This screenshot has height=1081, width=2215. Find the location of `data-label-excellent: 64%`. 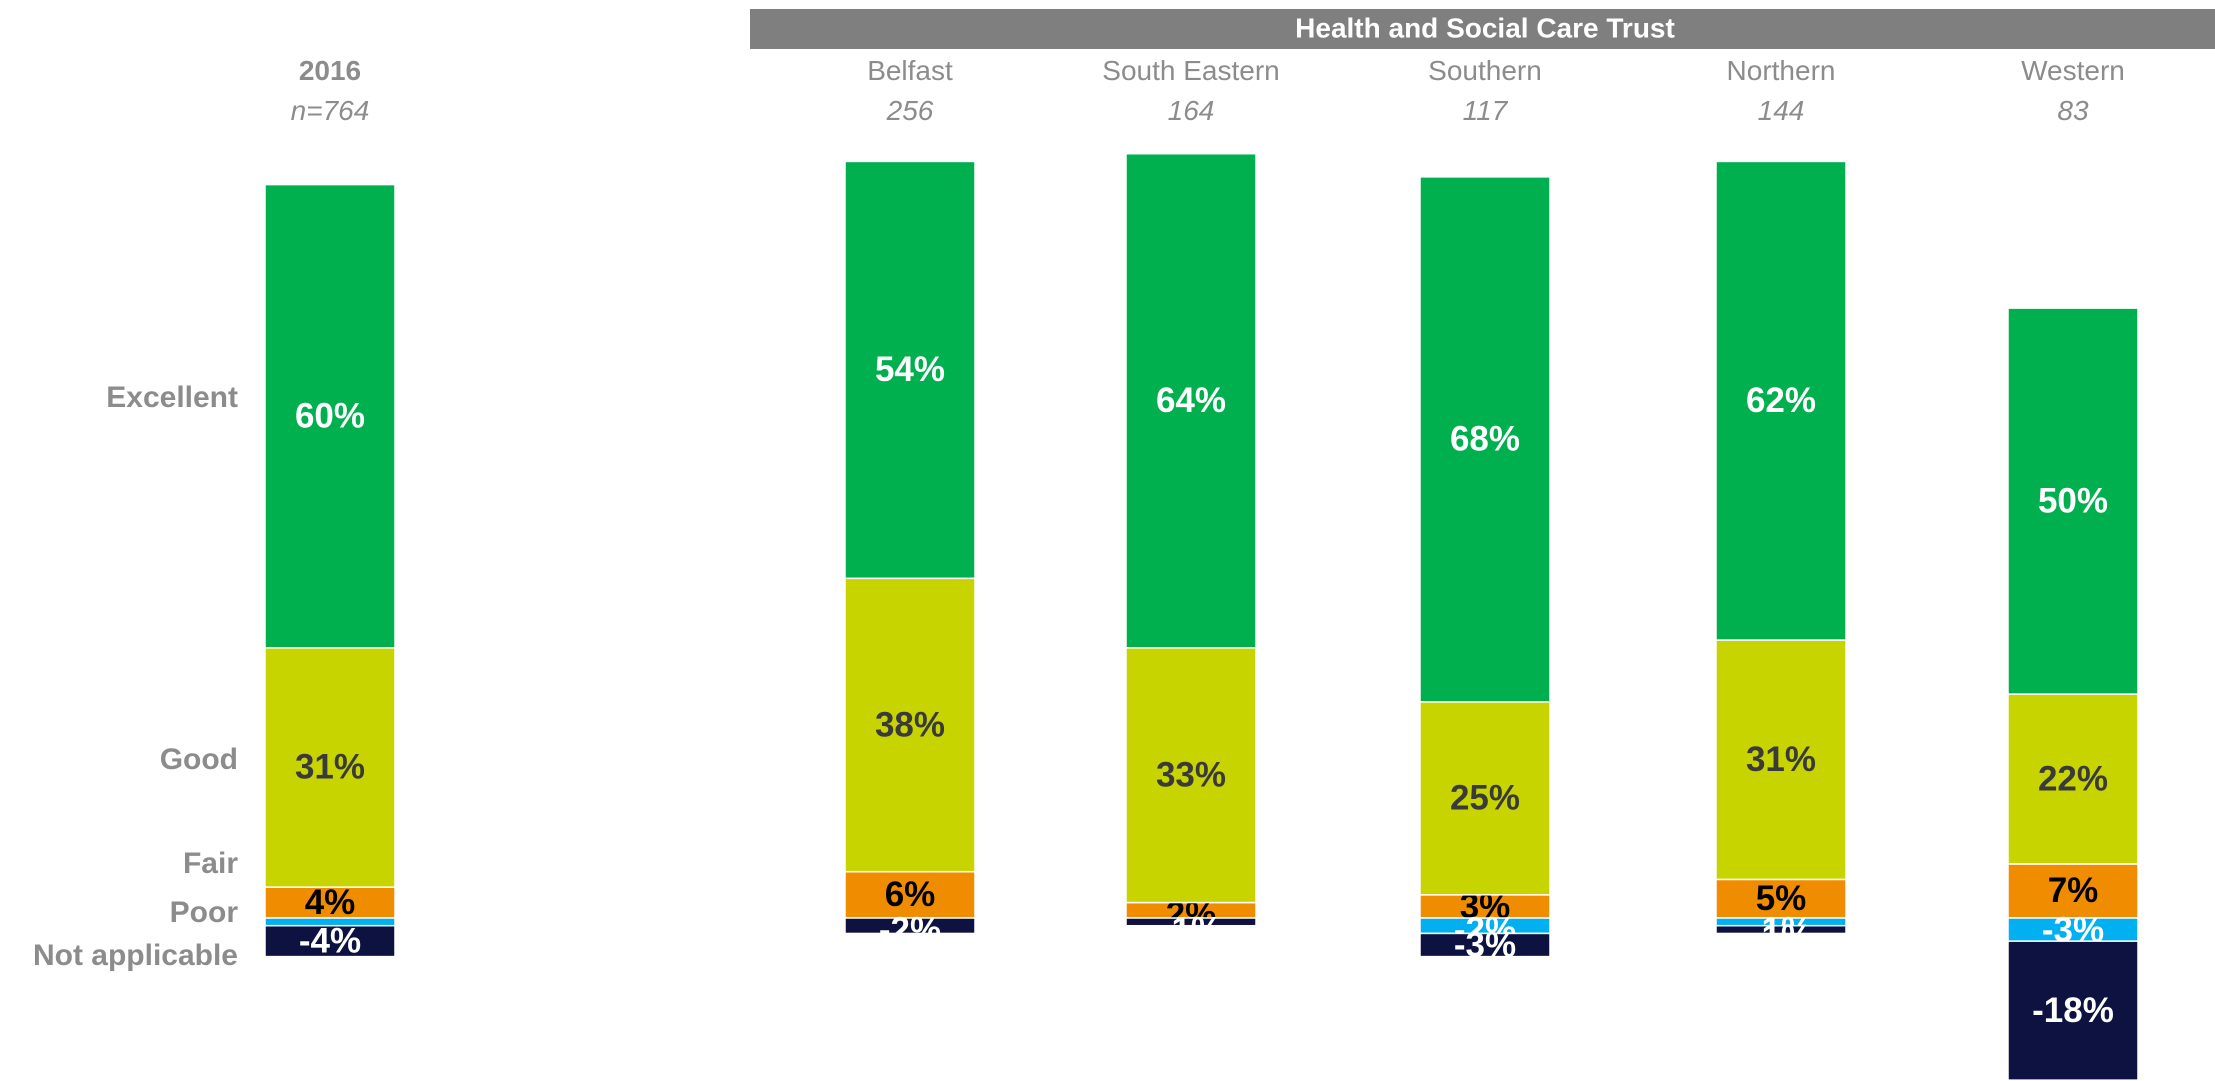

data-label-excellent: 64% is located at coordinates (1191, 400).